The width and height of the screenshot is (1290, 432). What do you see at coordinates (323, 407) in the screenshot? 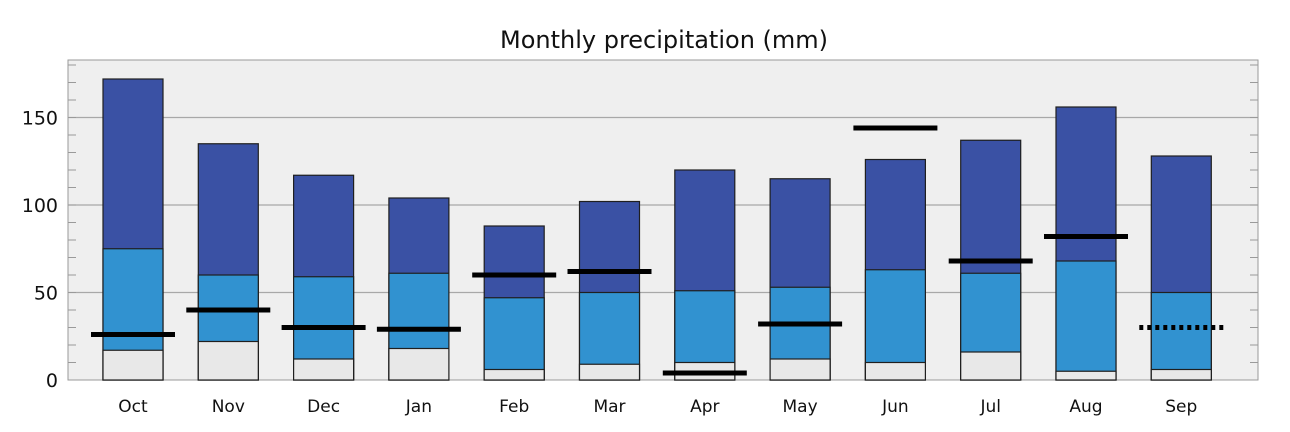
I see `x-tick-label: Dec` at bounding box center [323, 407].